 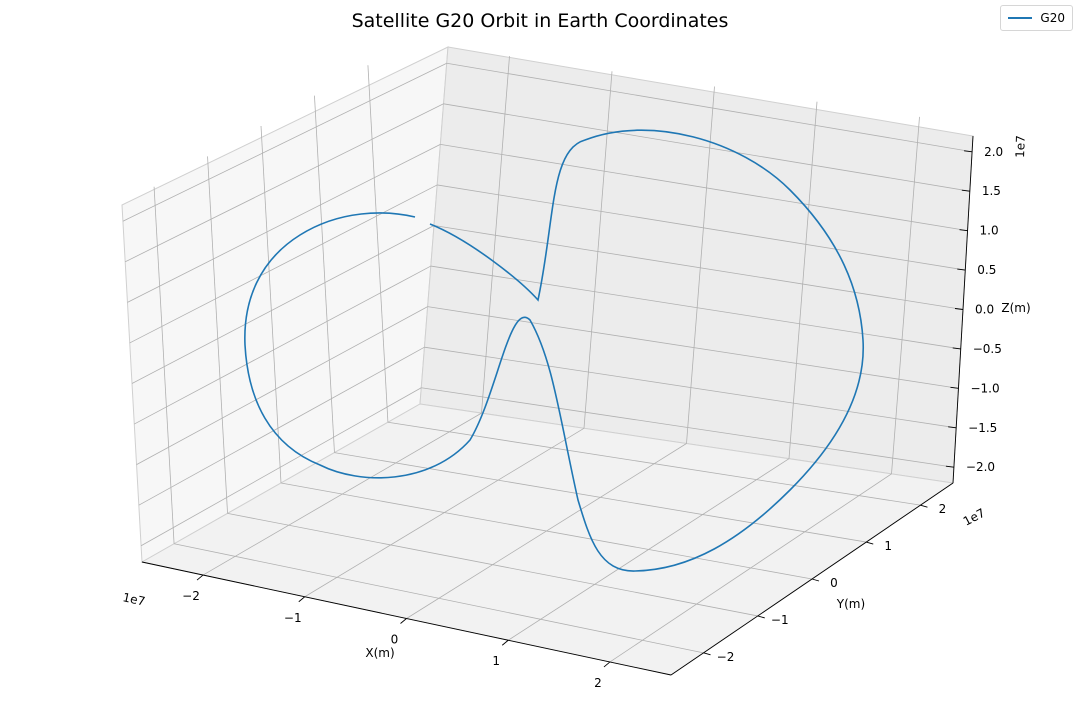 I want to click on x-tick-label: −1, so click(x=293, y=618).